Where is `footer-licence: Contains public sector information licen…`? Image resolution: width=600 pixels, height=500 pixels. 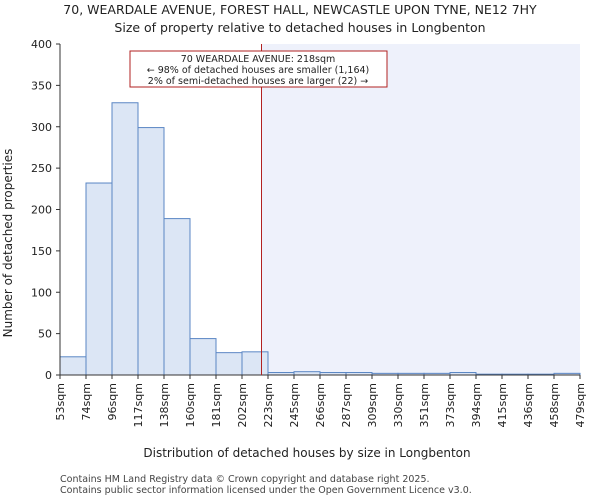 footer-licence: Contains public sector information licen… is located at coordinates (266, 490).